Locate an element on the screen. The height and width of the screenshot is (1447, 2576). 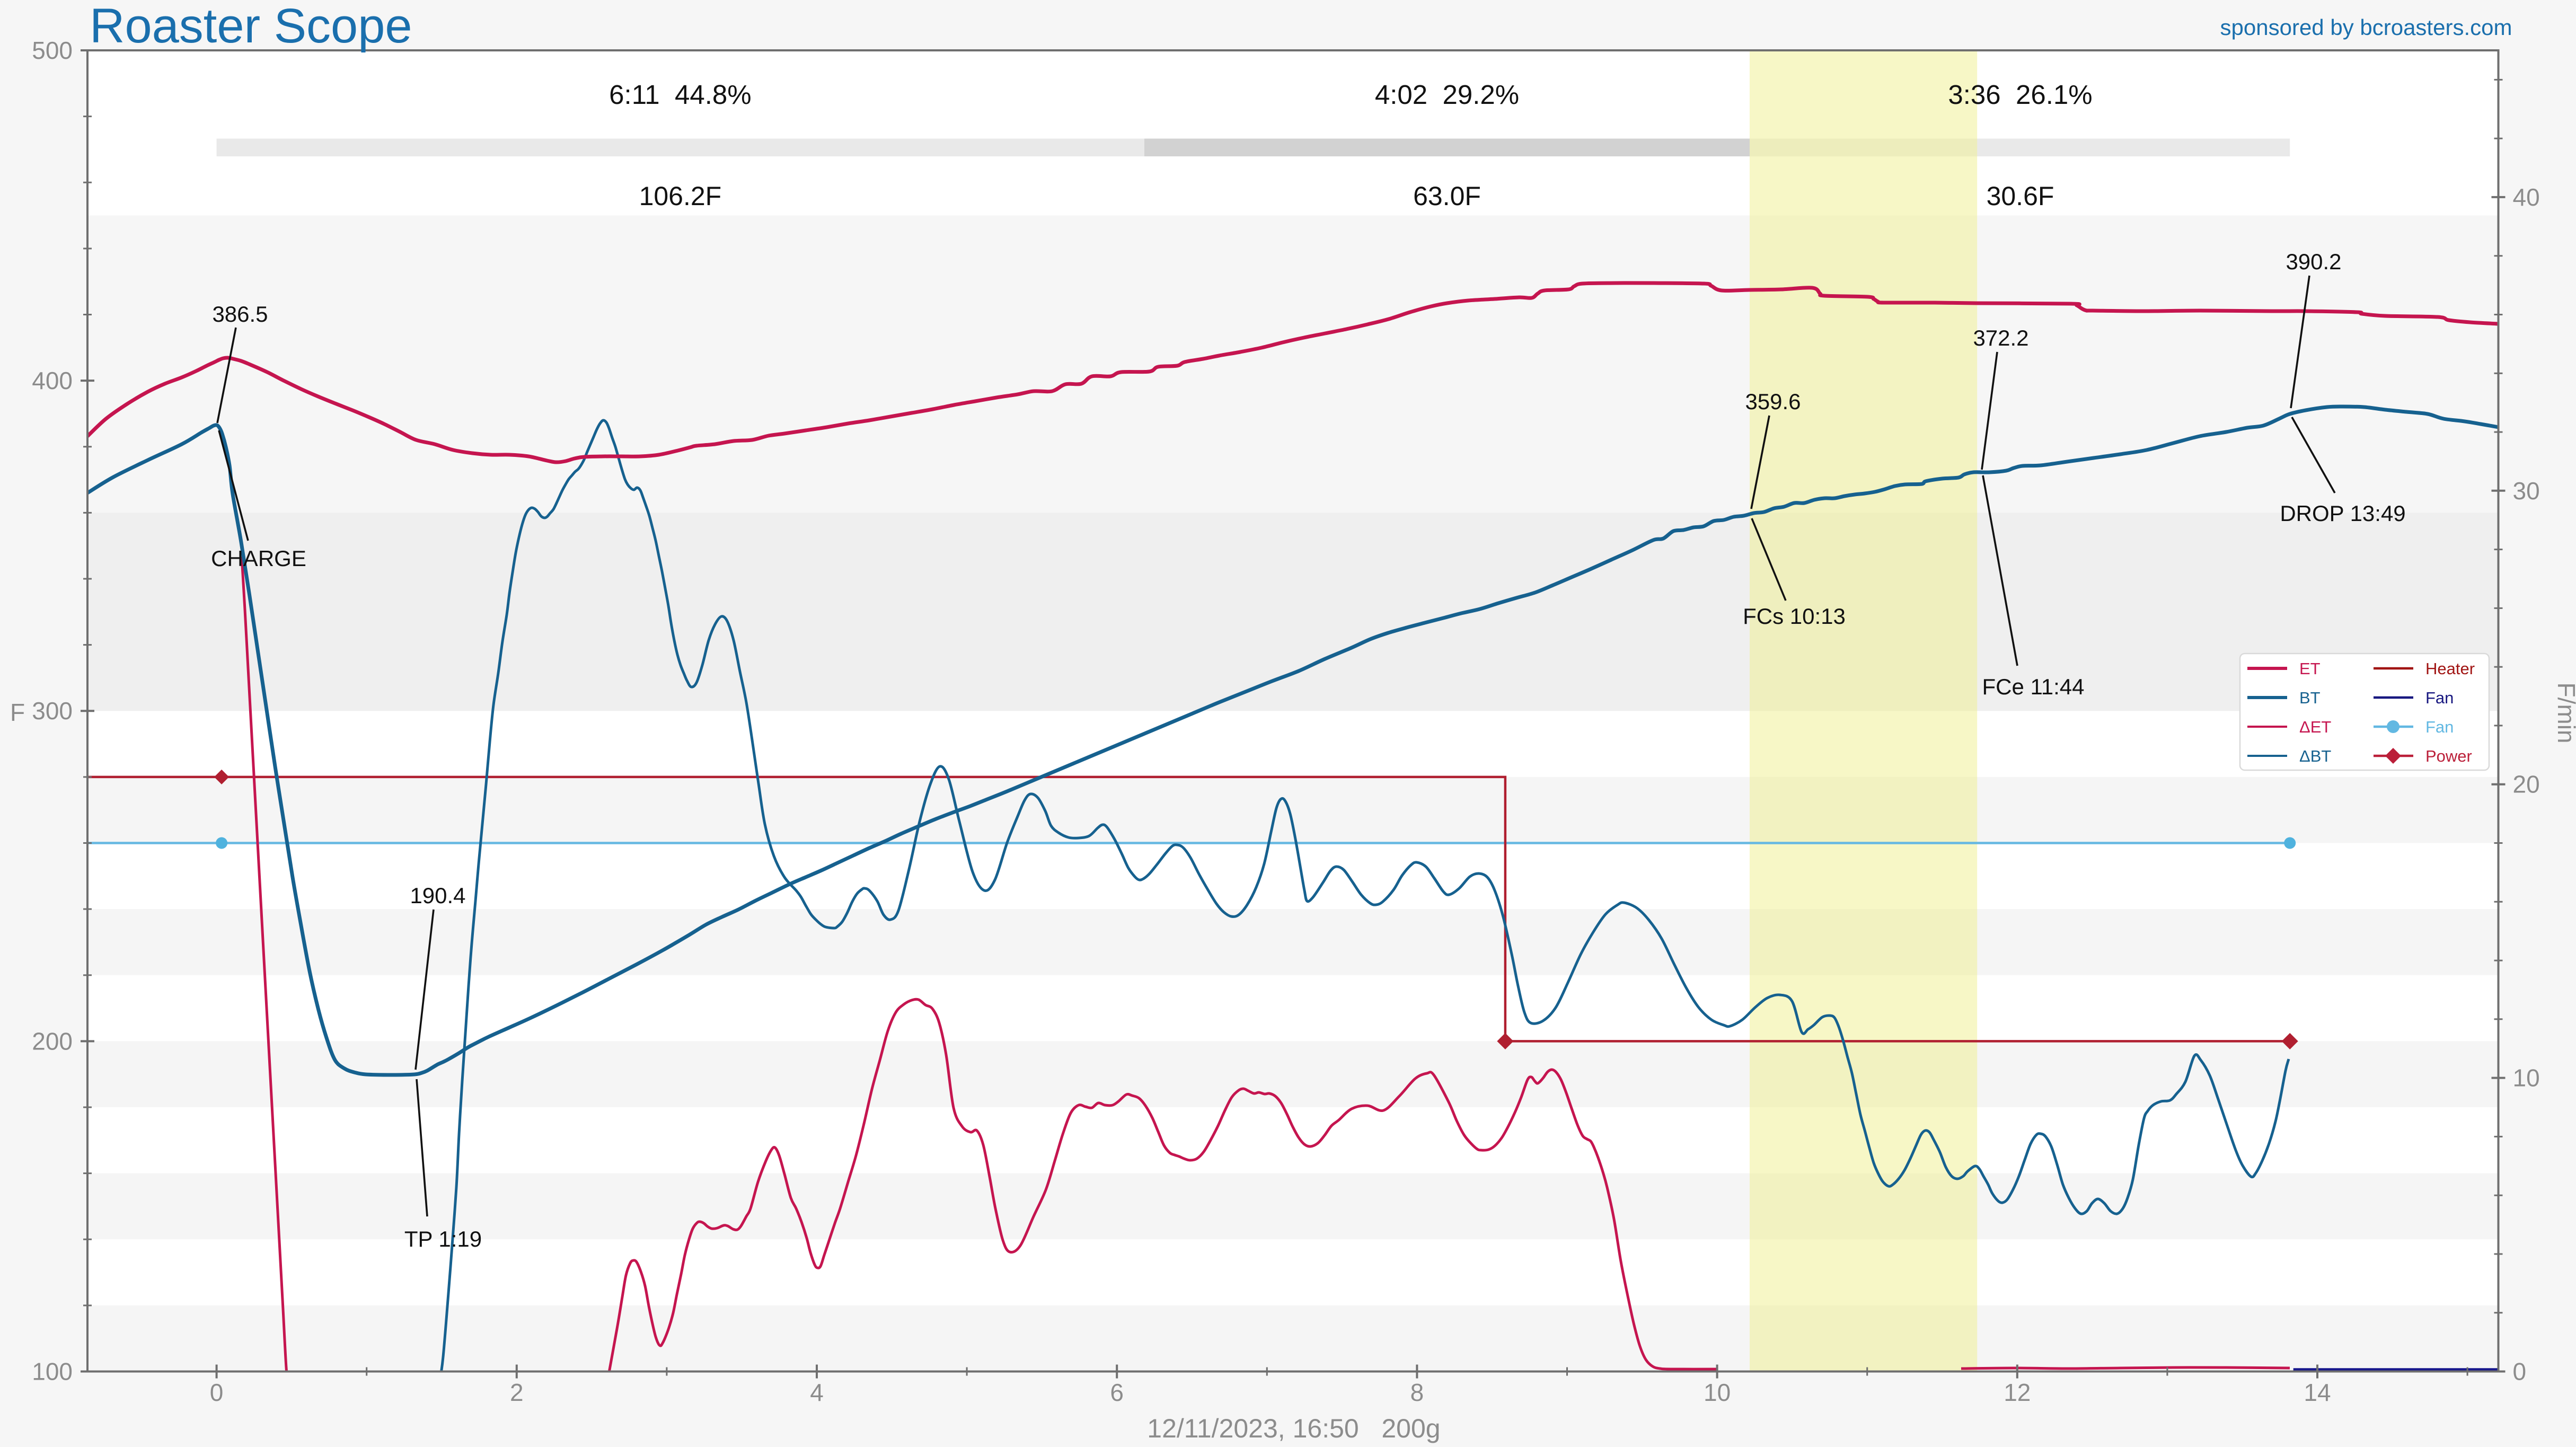
svg-text: 4 is located at coordinates (817, 1393).